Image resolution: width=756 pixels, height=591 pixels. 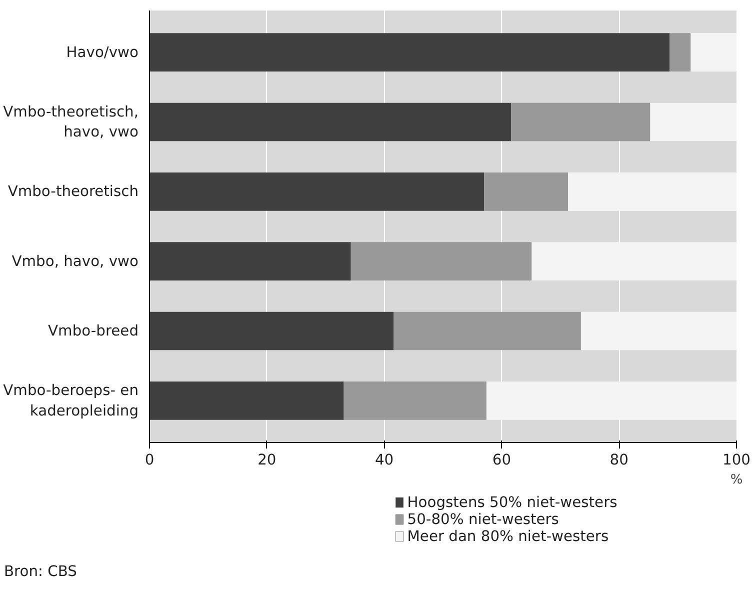 What do you see at coordinates (384, 460) in the screenshot?
I see `x-tick-label: 40` at bounding box center [384, 460].